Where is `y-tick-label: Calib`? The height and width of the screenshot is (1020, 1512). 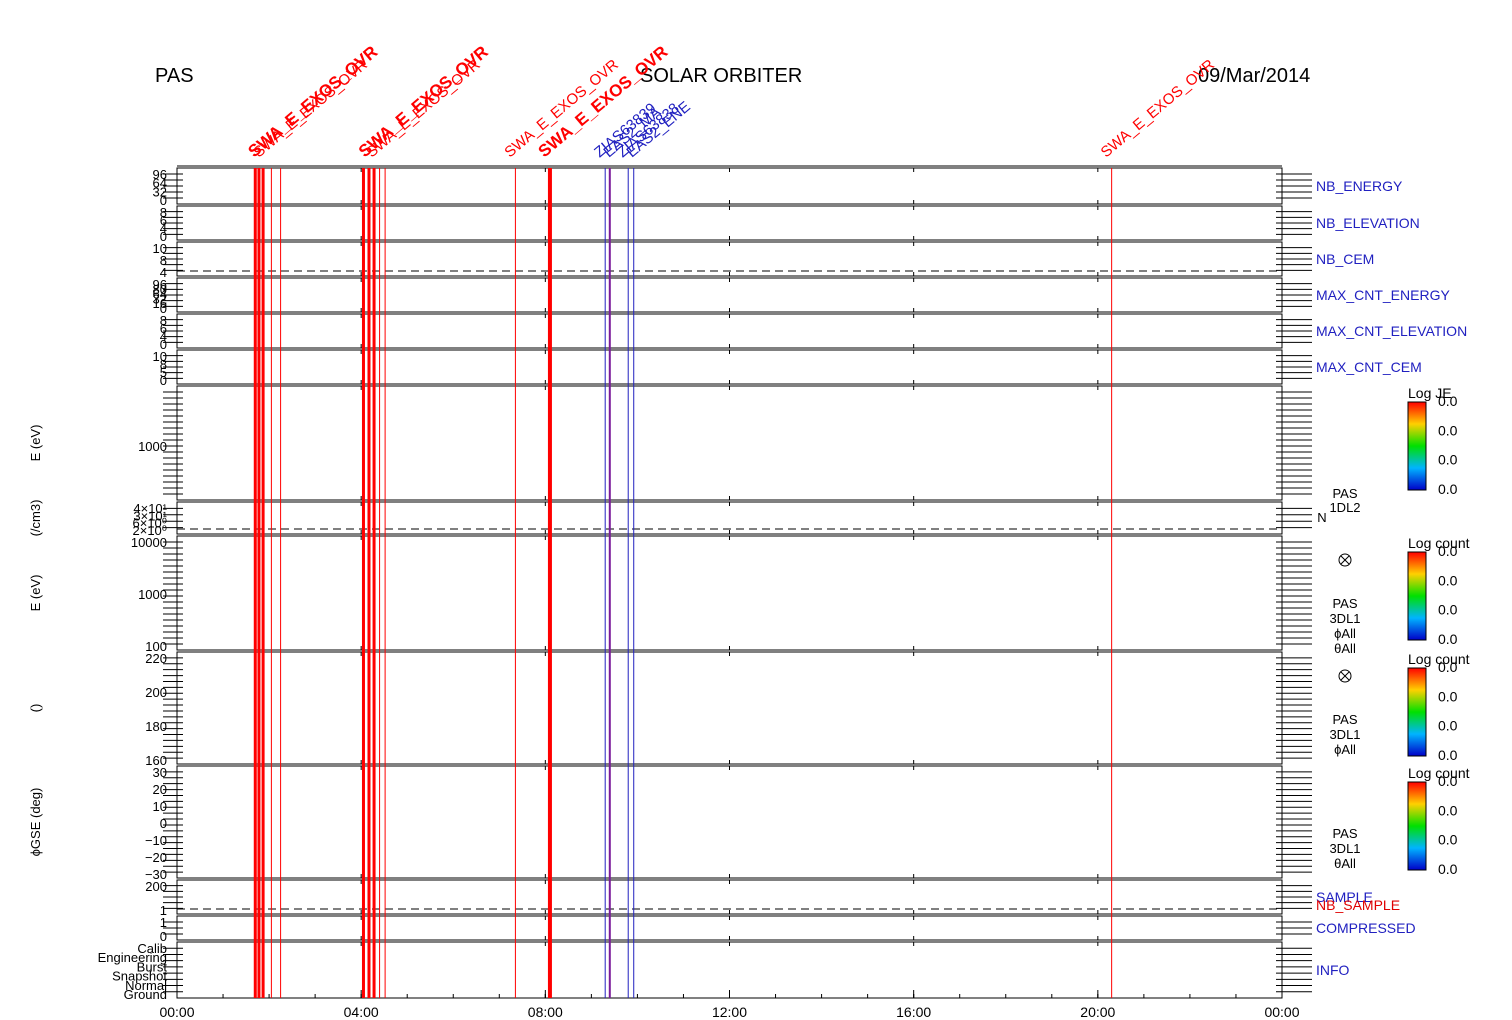 y-tick-label: Calib is located at coordinates (152, 948).